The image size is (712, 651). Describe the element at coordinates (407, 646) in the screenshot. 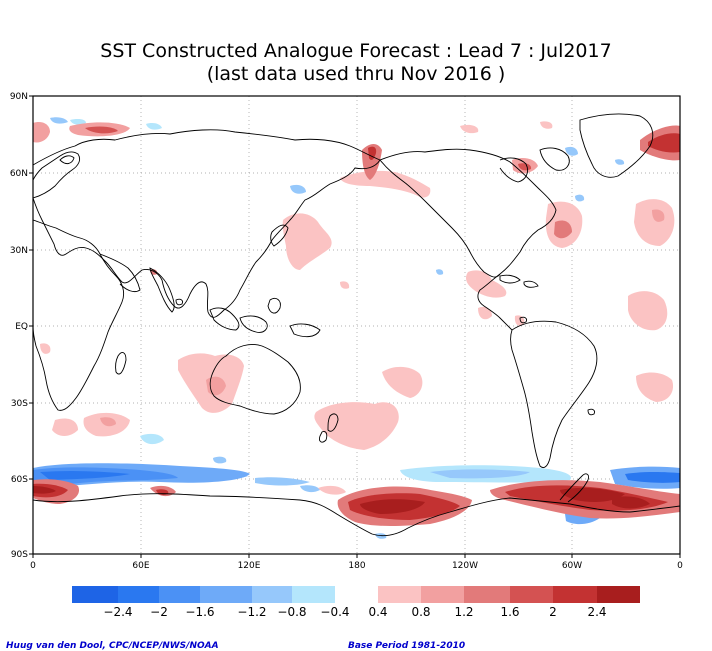

I see `credit-base-period: Base Period 1981-2010` at that location.